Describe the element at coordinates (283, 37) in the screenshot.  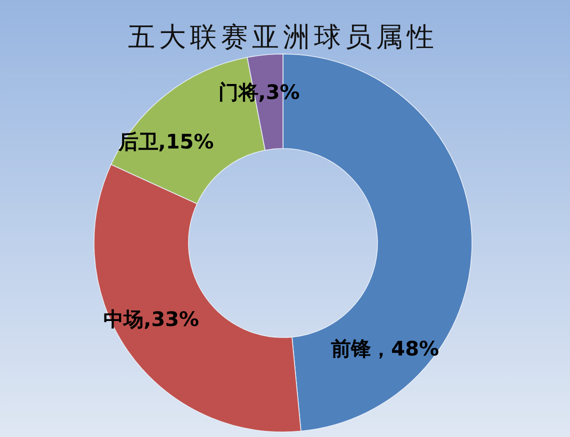
I see `chart-title: 五大联赛亚洲球员属性` at that location.